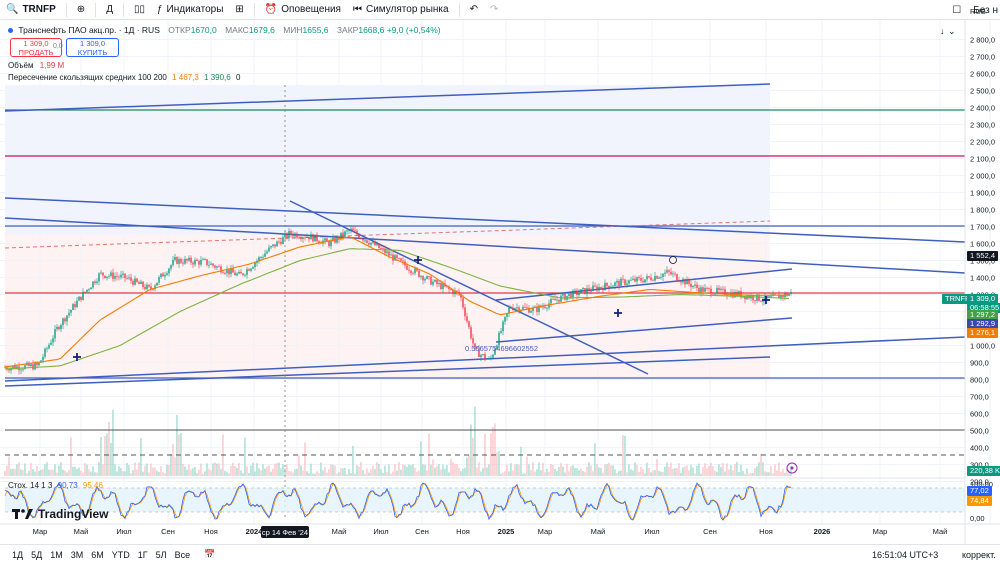  What do you see at coordinates (73, 514) in the screenshot?
I see `tradingview-logo-text: TradingView` at bounding box center [73, 514].